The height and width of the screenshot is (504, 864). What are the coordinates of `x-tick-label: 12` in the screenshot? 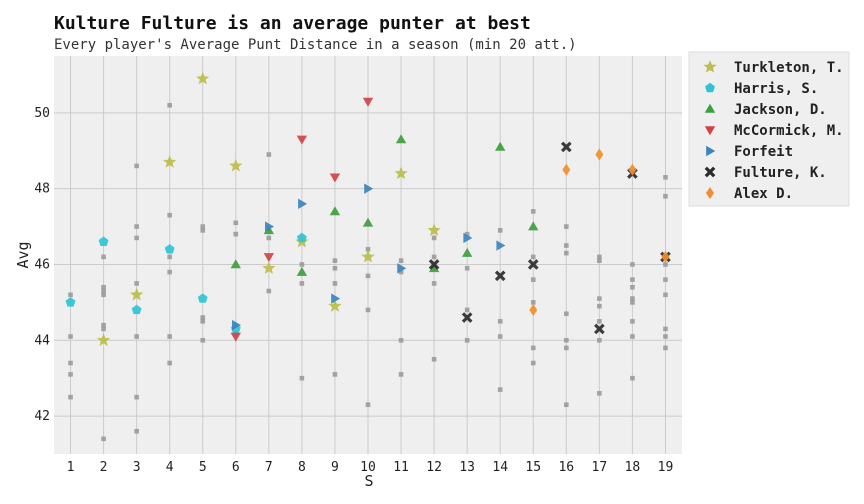 It's located at (434, 467).